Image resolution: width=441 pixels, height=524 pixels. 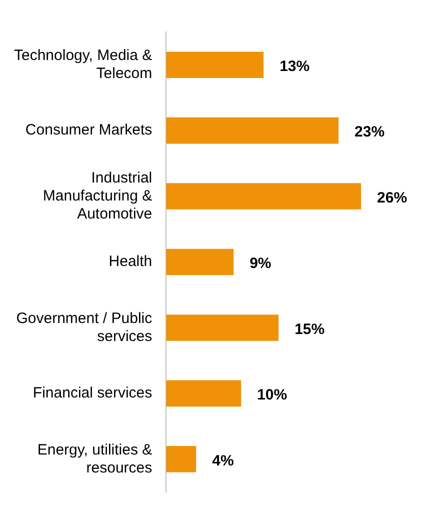 What do you see at coordinates (309, 329) in the screenshot?
I see `data-label: 15%` at bounding box center [309, 329].